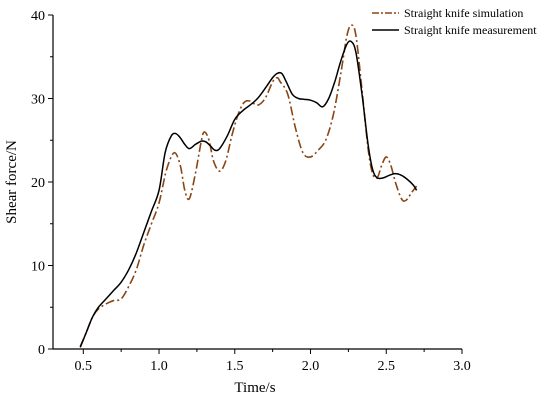 The height and width of the screenshot is (405, 550). What do you see at coordinates (38, 16) in the screenshot?
I see `y-tick-label: 40` at bounding box center [38, 16].